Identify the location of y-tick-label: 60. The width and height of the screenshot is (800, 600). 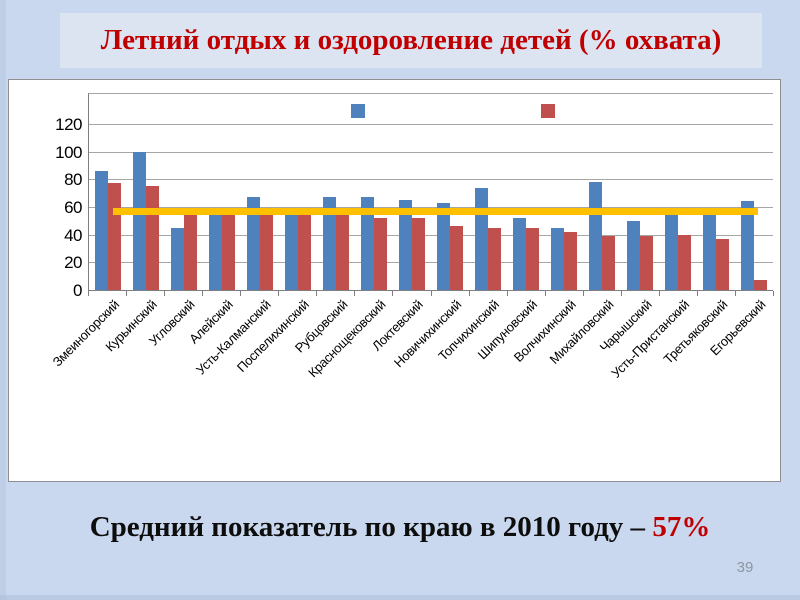
(73, 207).